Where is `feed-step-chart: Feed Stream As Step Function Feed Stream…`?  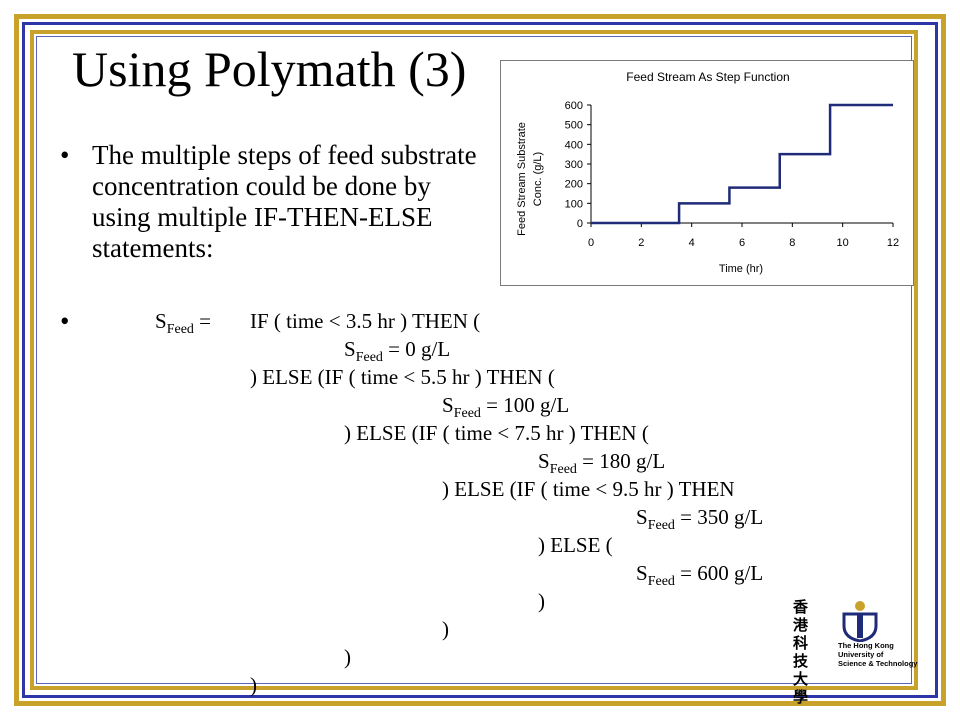 feed-step-chart: Feed Stream As Step Function Feed Stream… is located at coordinates (707, 173).